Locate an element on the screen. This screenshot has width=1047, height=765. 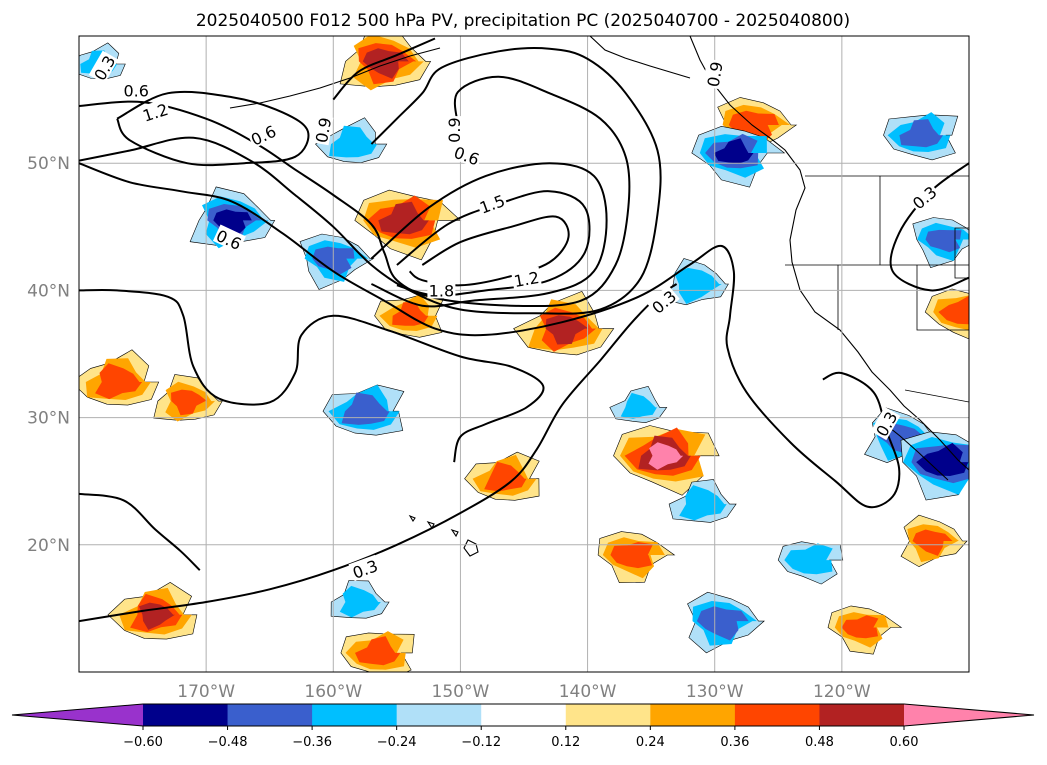
contour-label: 0.6 is located at coordinates (136, 90).